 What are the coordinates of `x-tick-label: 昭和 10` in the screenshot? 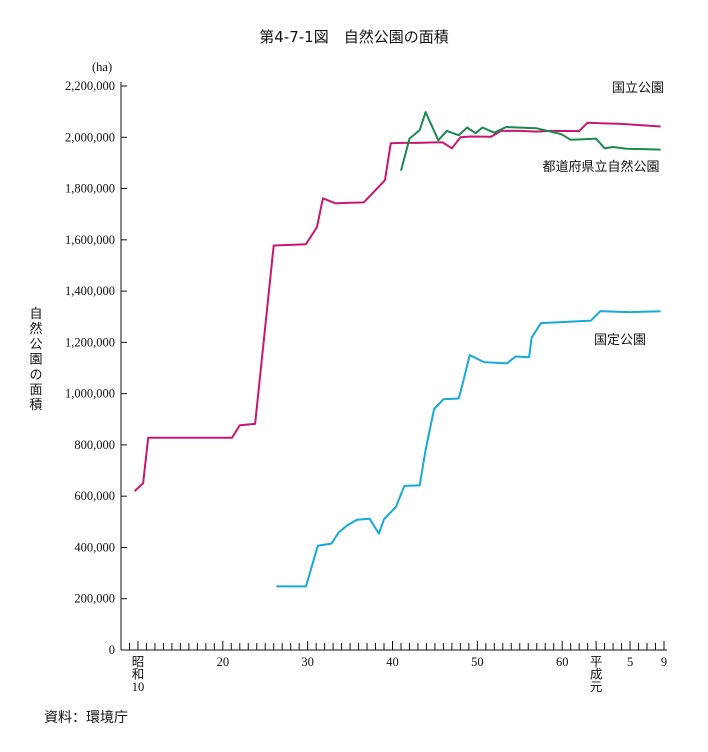 It's located at (138, 674).